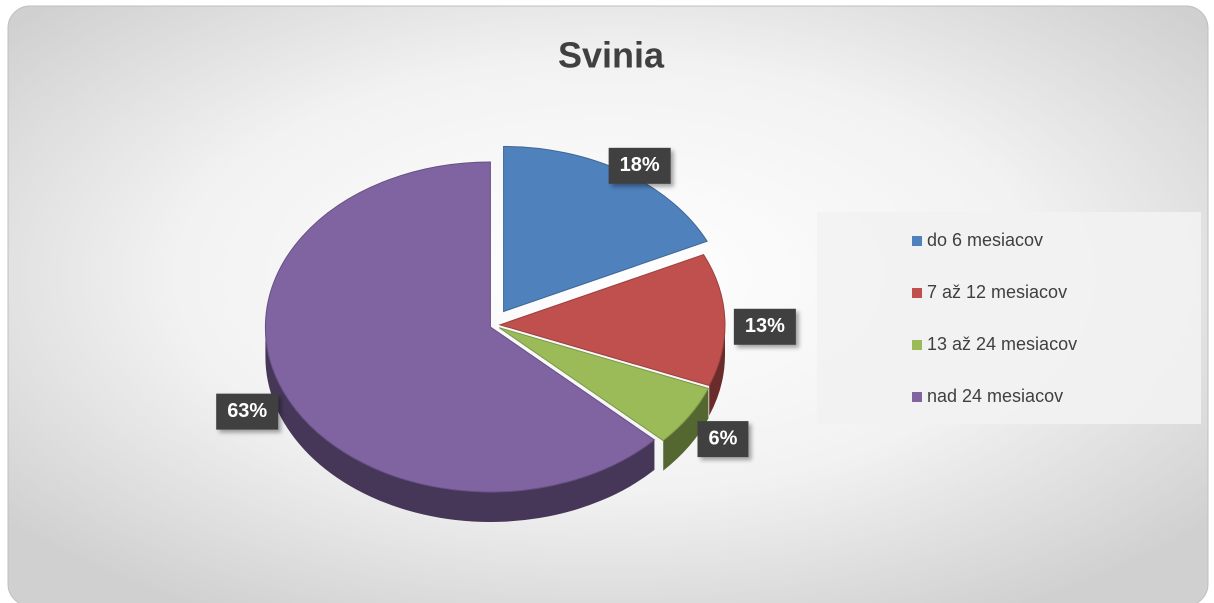 The height and width of the screenshot is (603, 1214). I want to click on chart-title: Svinia, so click(611, 55).